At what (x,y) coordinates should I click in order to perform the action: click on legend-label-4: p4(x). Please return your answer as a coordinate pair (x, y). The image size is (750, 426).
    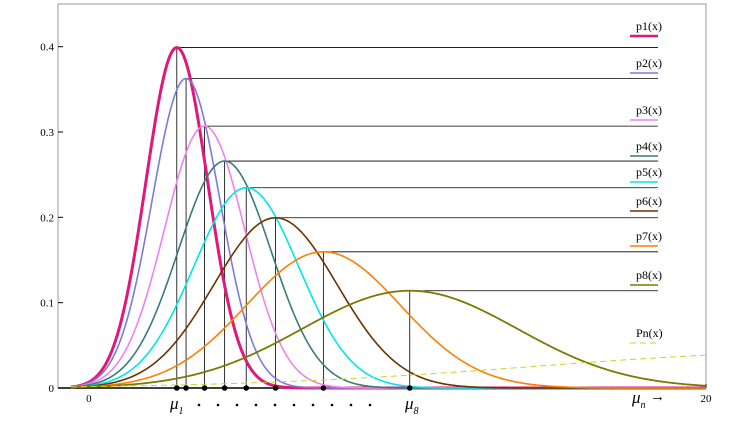
    Looking at the image, I should click on (649, 146).